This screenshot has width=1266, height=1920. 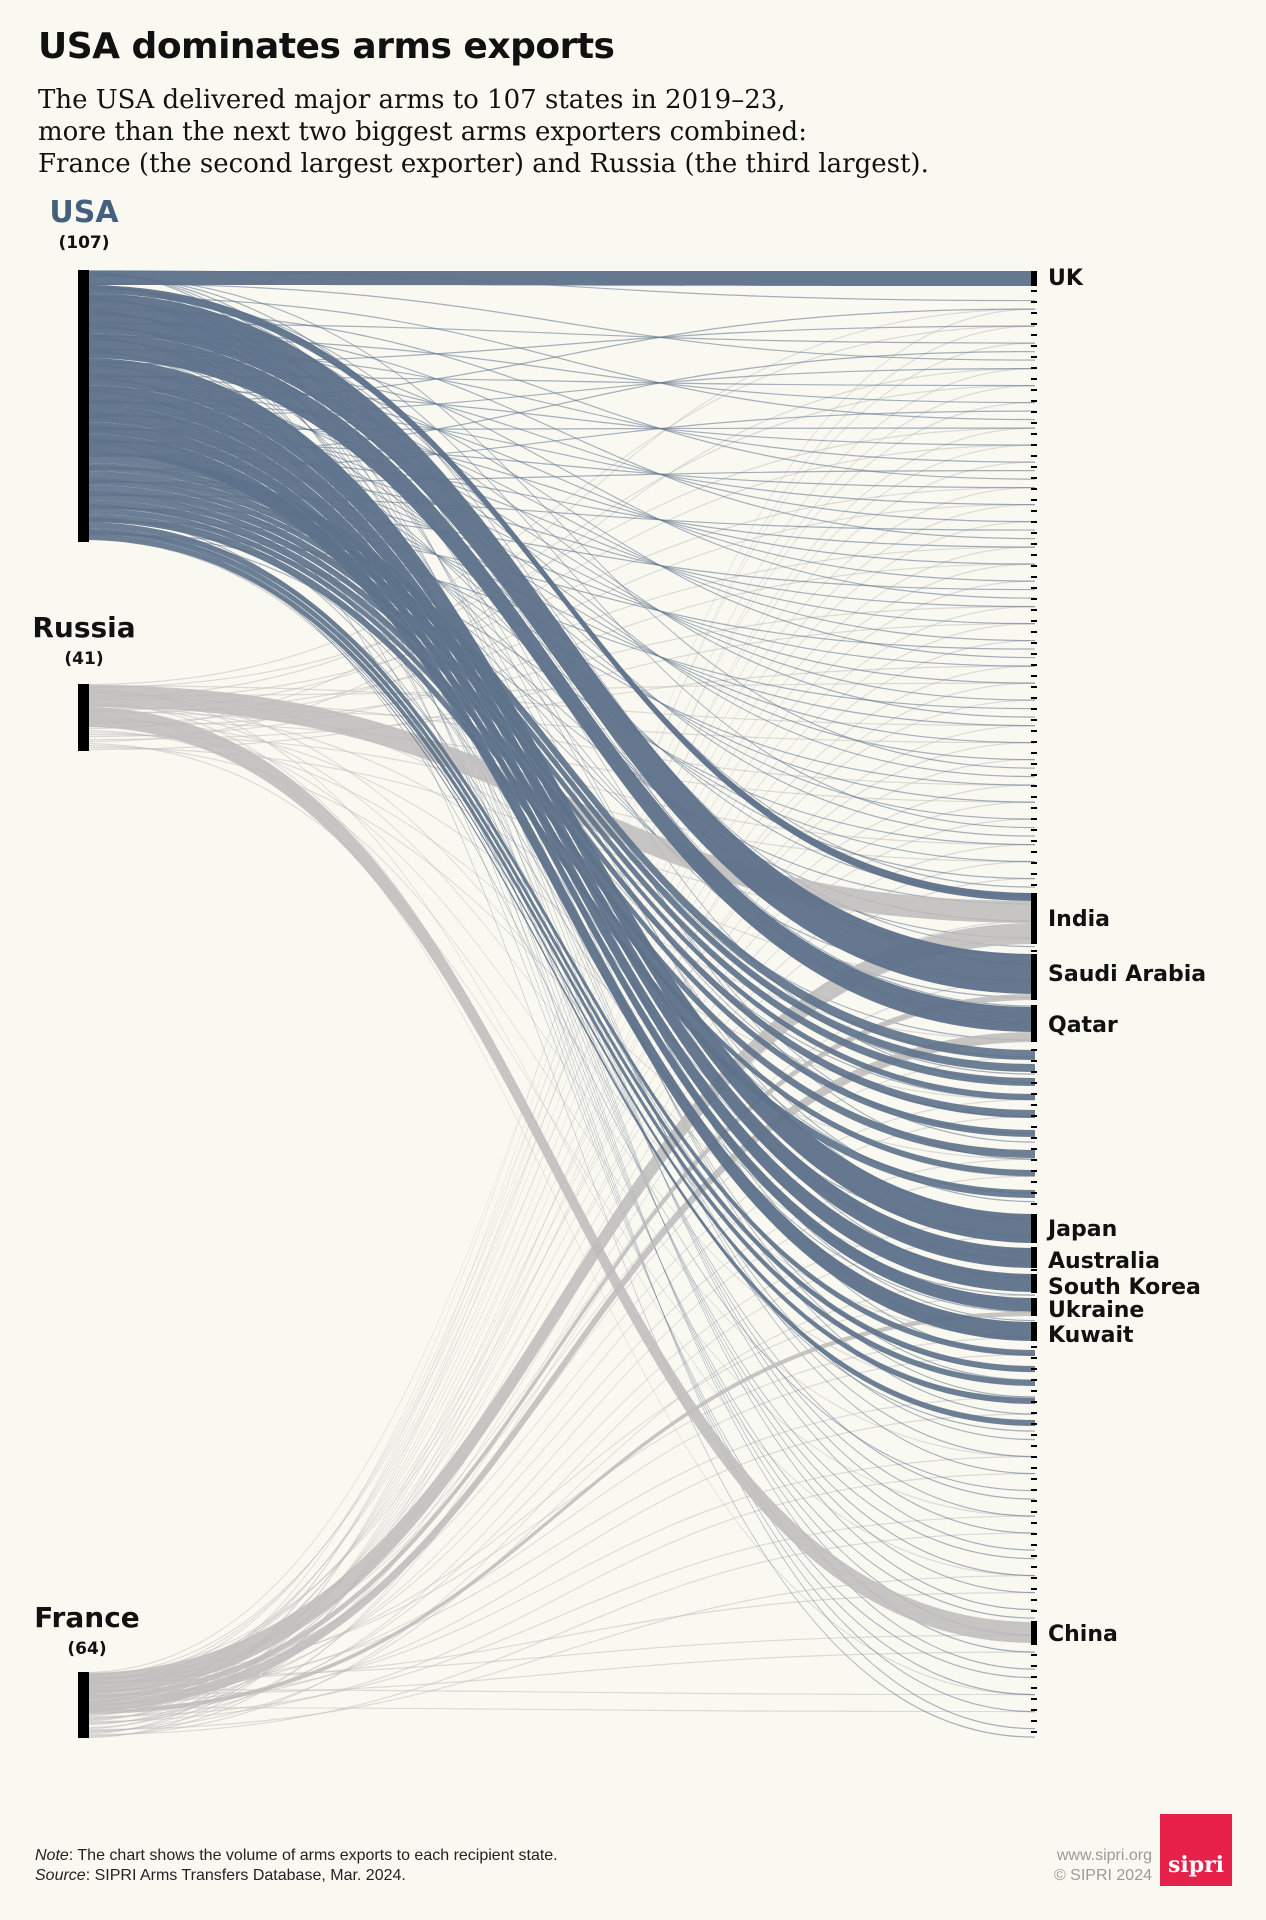 I want to click on website-link: www.sipri.org, so click(x=1104, y=1855).